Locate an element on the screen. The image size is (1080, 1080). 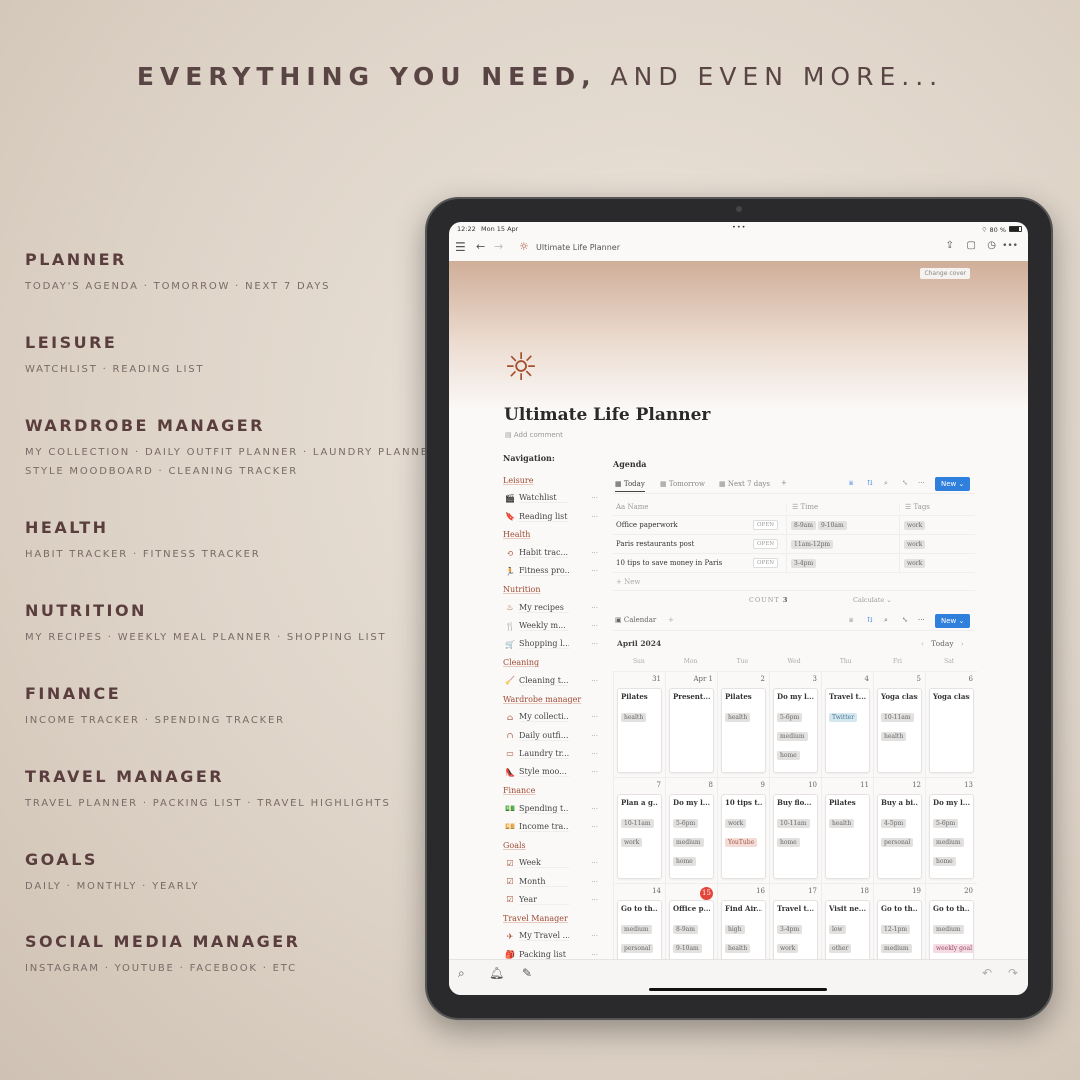
more-icon: ••• is located at coordinates (1010, 246).